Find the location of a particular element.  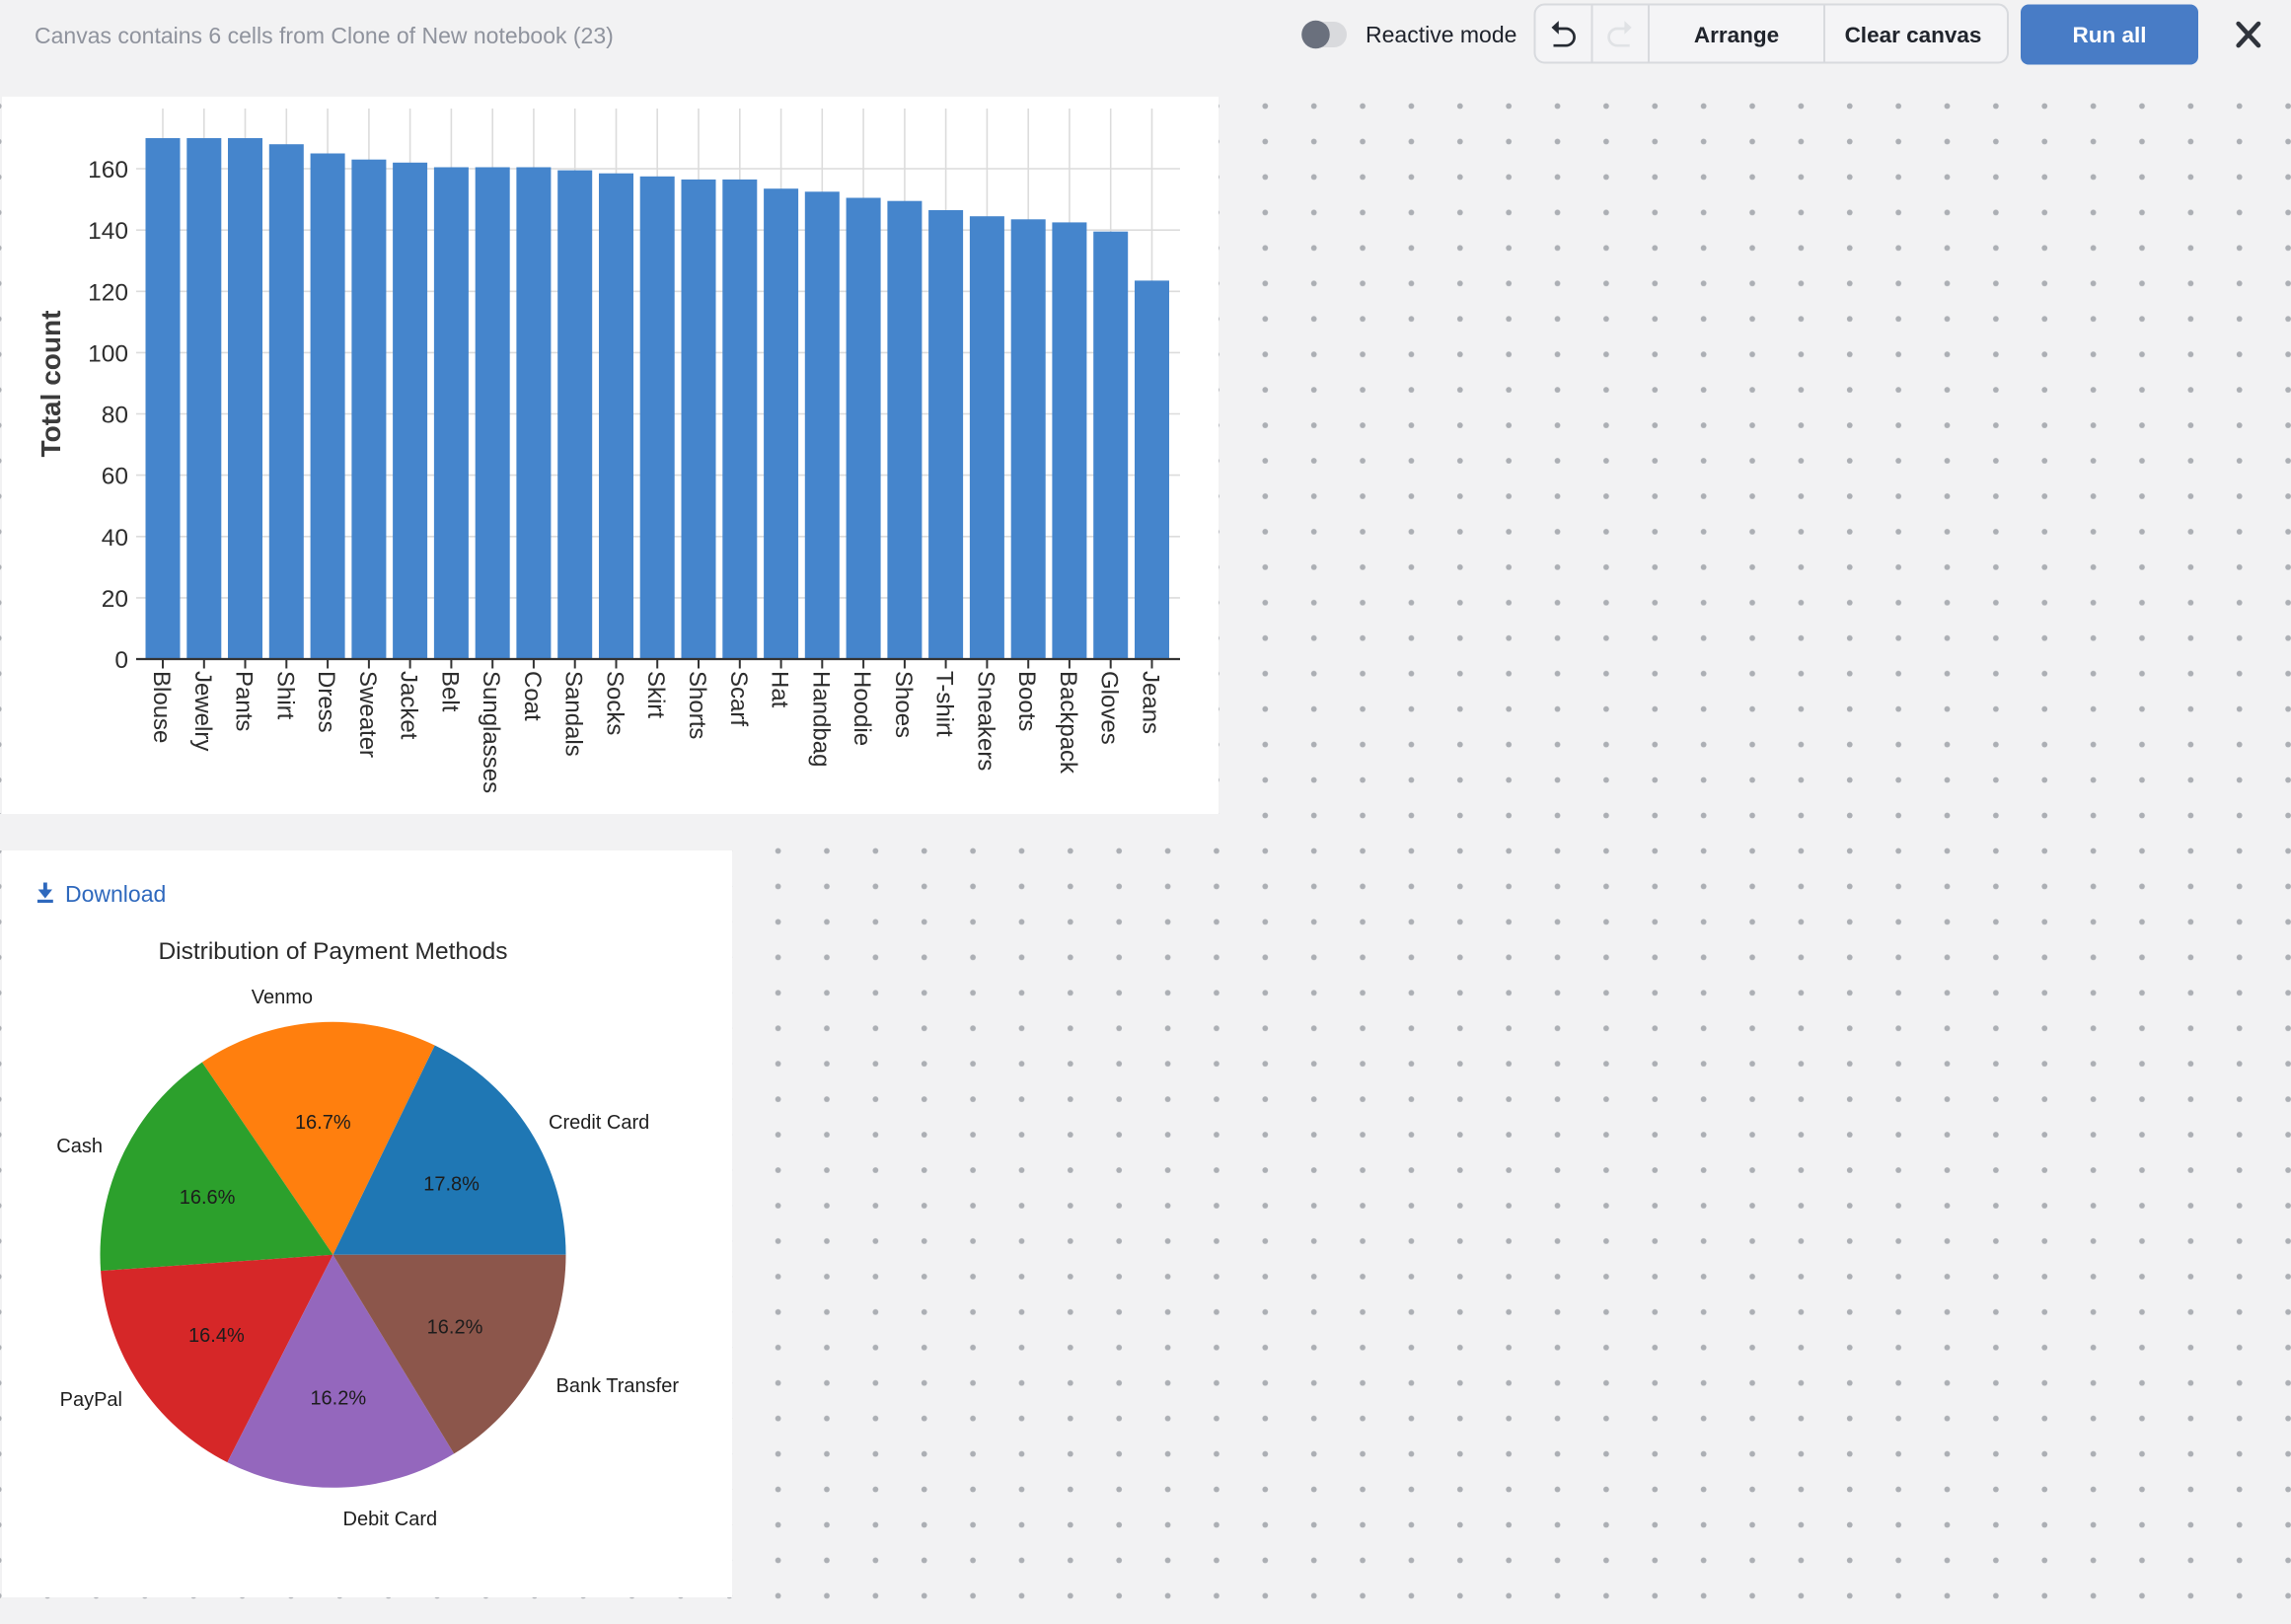

svg-text: 140 is located at coordinates (108, 232).